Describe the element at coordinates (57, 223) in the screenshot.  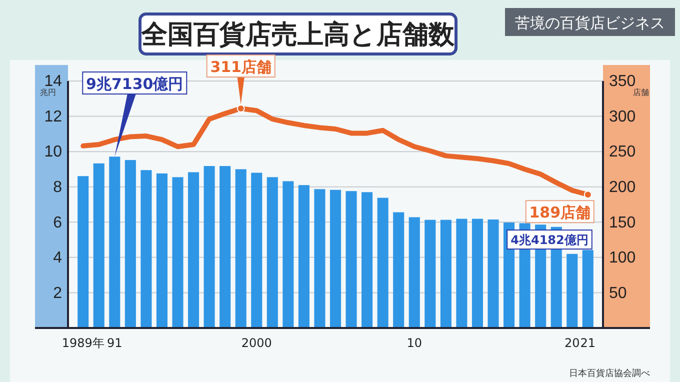
I see `y-tick-label: 6` at that location.